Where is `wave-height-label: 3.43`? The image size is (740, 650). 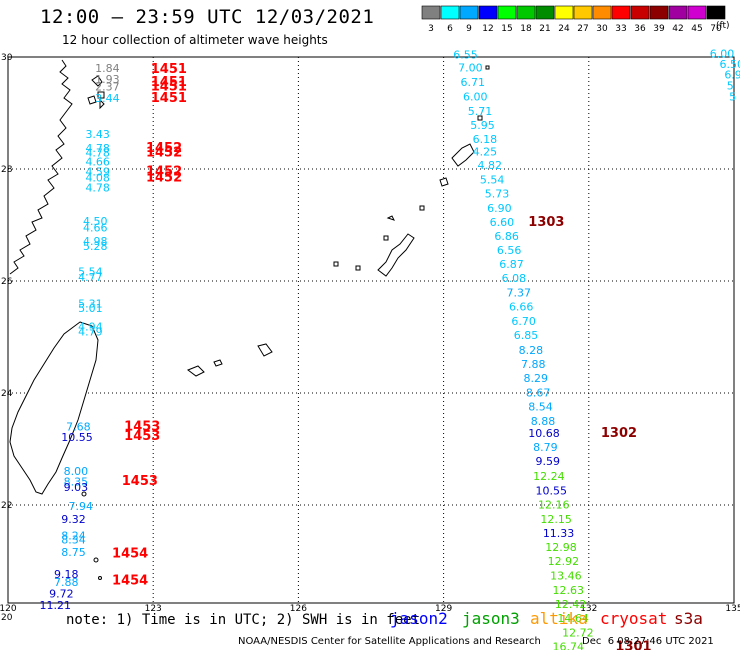
wave-height-label: 3.43 is located at coordinates (97, 134).